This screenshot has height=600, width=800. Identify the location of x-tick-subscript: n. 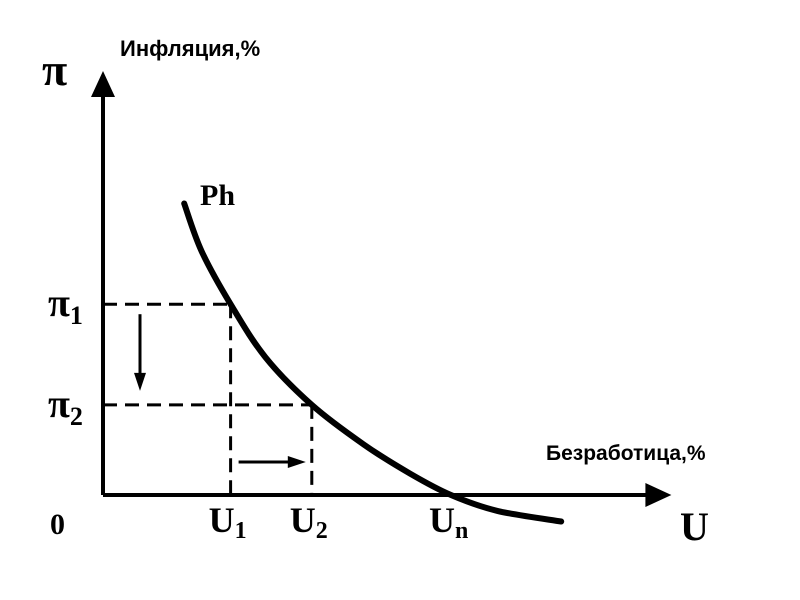
(461, 531).